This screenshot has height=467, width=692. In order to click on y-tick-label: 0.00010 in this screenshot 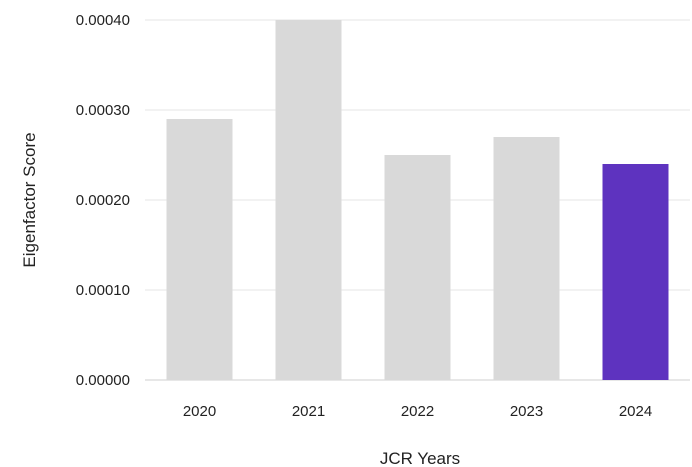, I will do `click(103, 290)`.